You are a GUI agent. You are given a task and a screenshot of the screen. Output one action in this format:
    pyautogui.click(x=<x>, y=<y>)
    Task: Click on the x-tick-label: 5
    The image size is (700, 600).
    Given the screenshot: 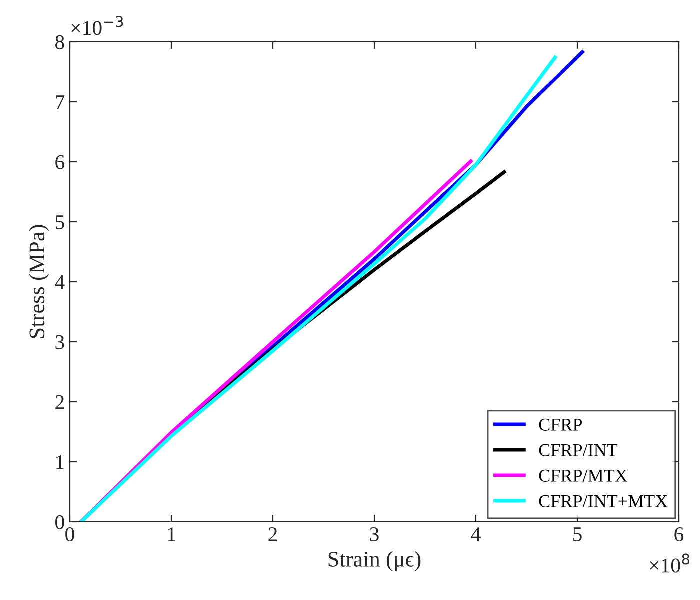 What is the action you would take?
    pyautogui.click(x=578, y=535)
    